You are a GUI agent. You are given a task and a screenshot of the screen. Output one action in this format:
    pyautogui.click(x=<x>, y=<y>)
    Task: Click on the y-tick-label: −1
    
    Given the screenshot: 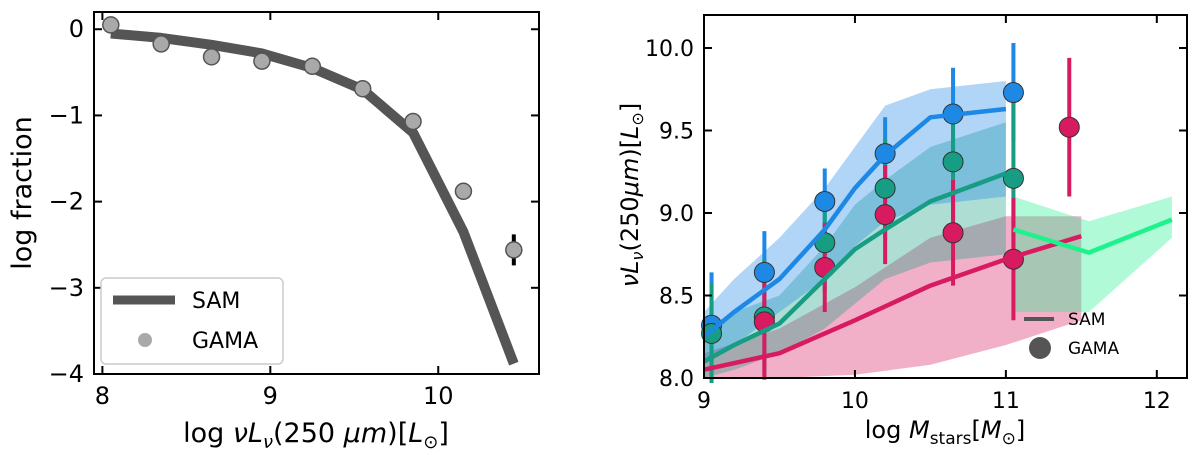 What is the action you would take?
    pyautogui.click(x=66, y=115)
    